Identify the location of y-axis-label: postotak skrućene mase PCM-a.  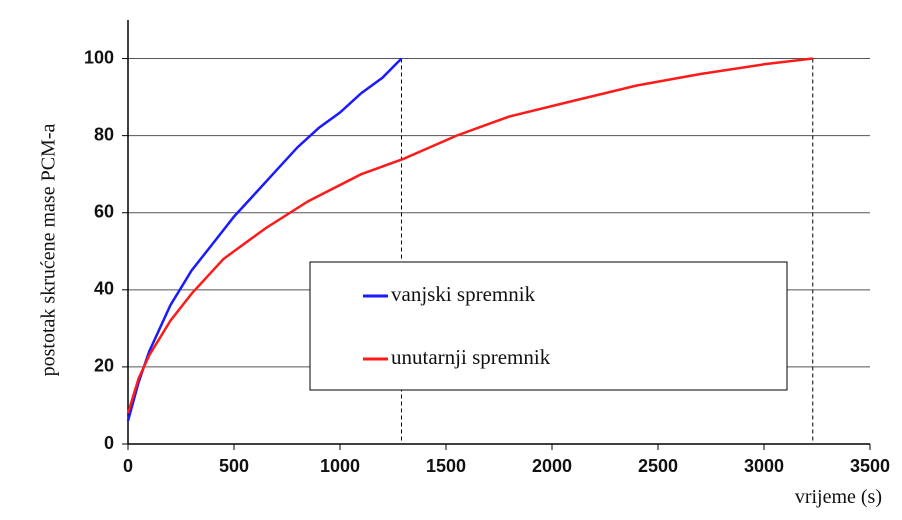
(49, 250).